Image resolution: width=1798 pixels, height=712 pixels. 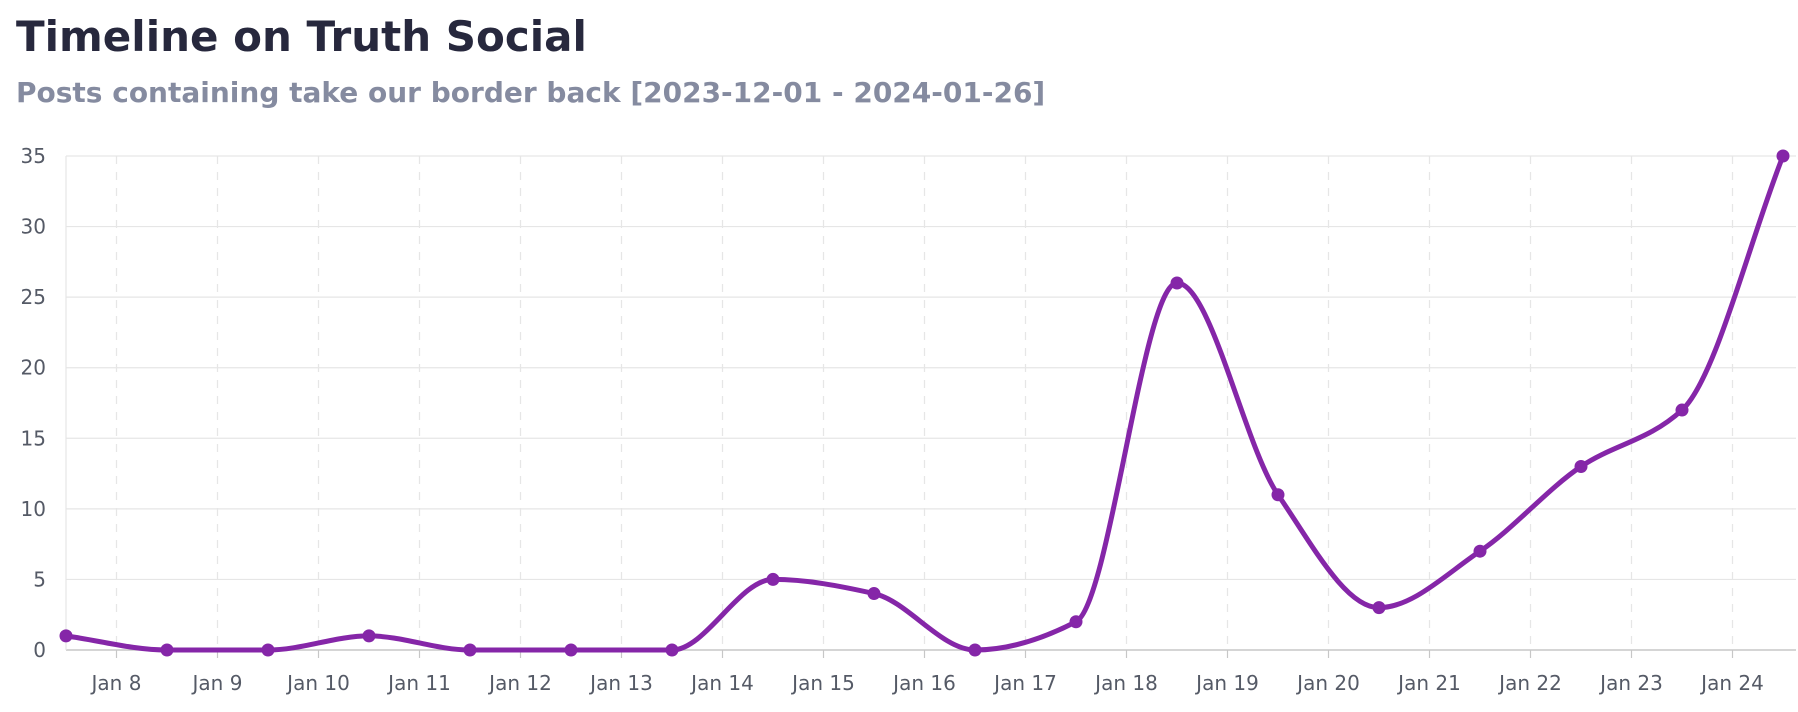 What do you see at coordinates (33, 156) in the screenshot?
I see `y-tick-label: 35` at bounding box center [33, 156].